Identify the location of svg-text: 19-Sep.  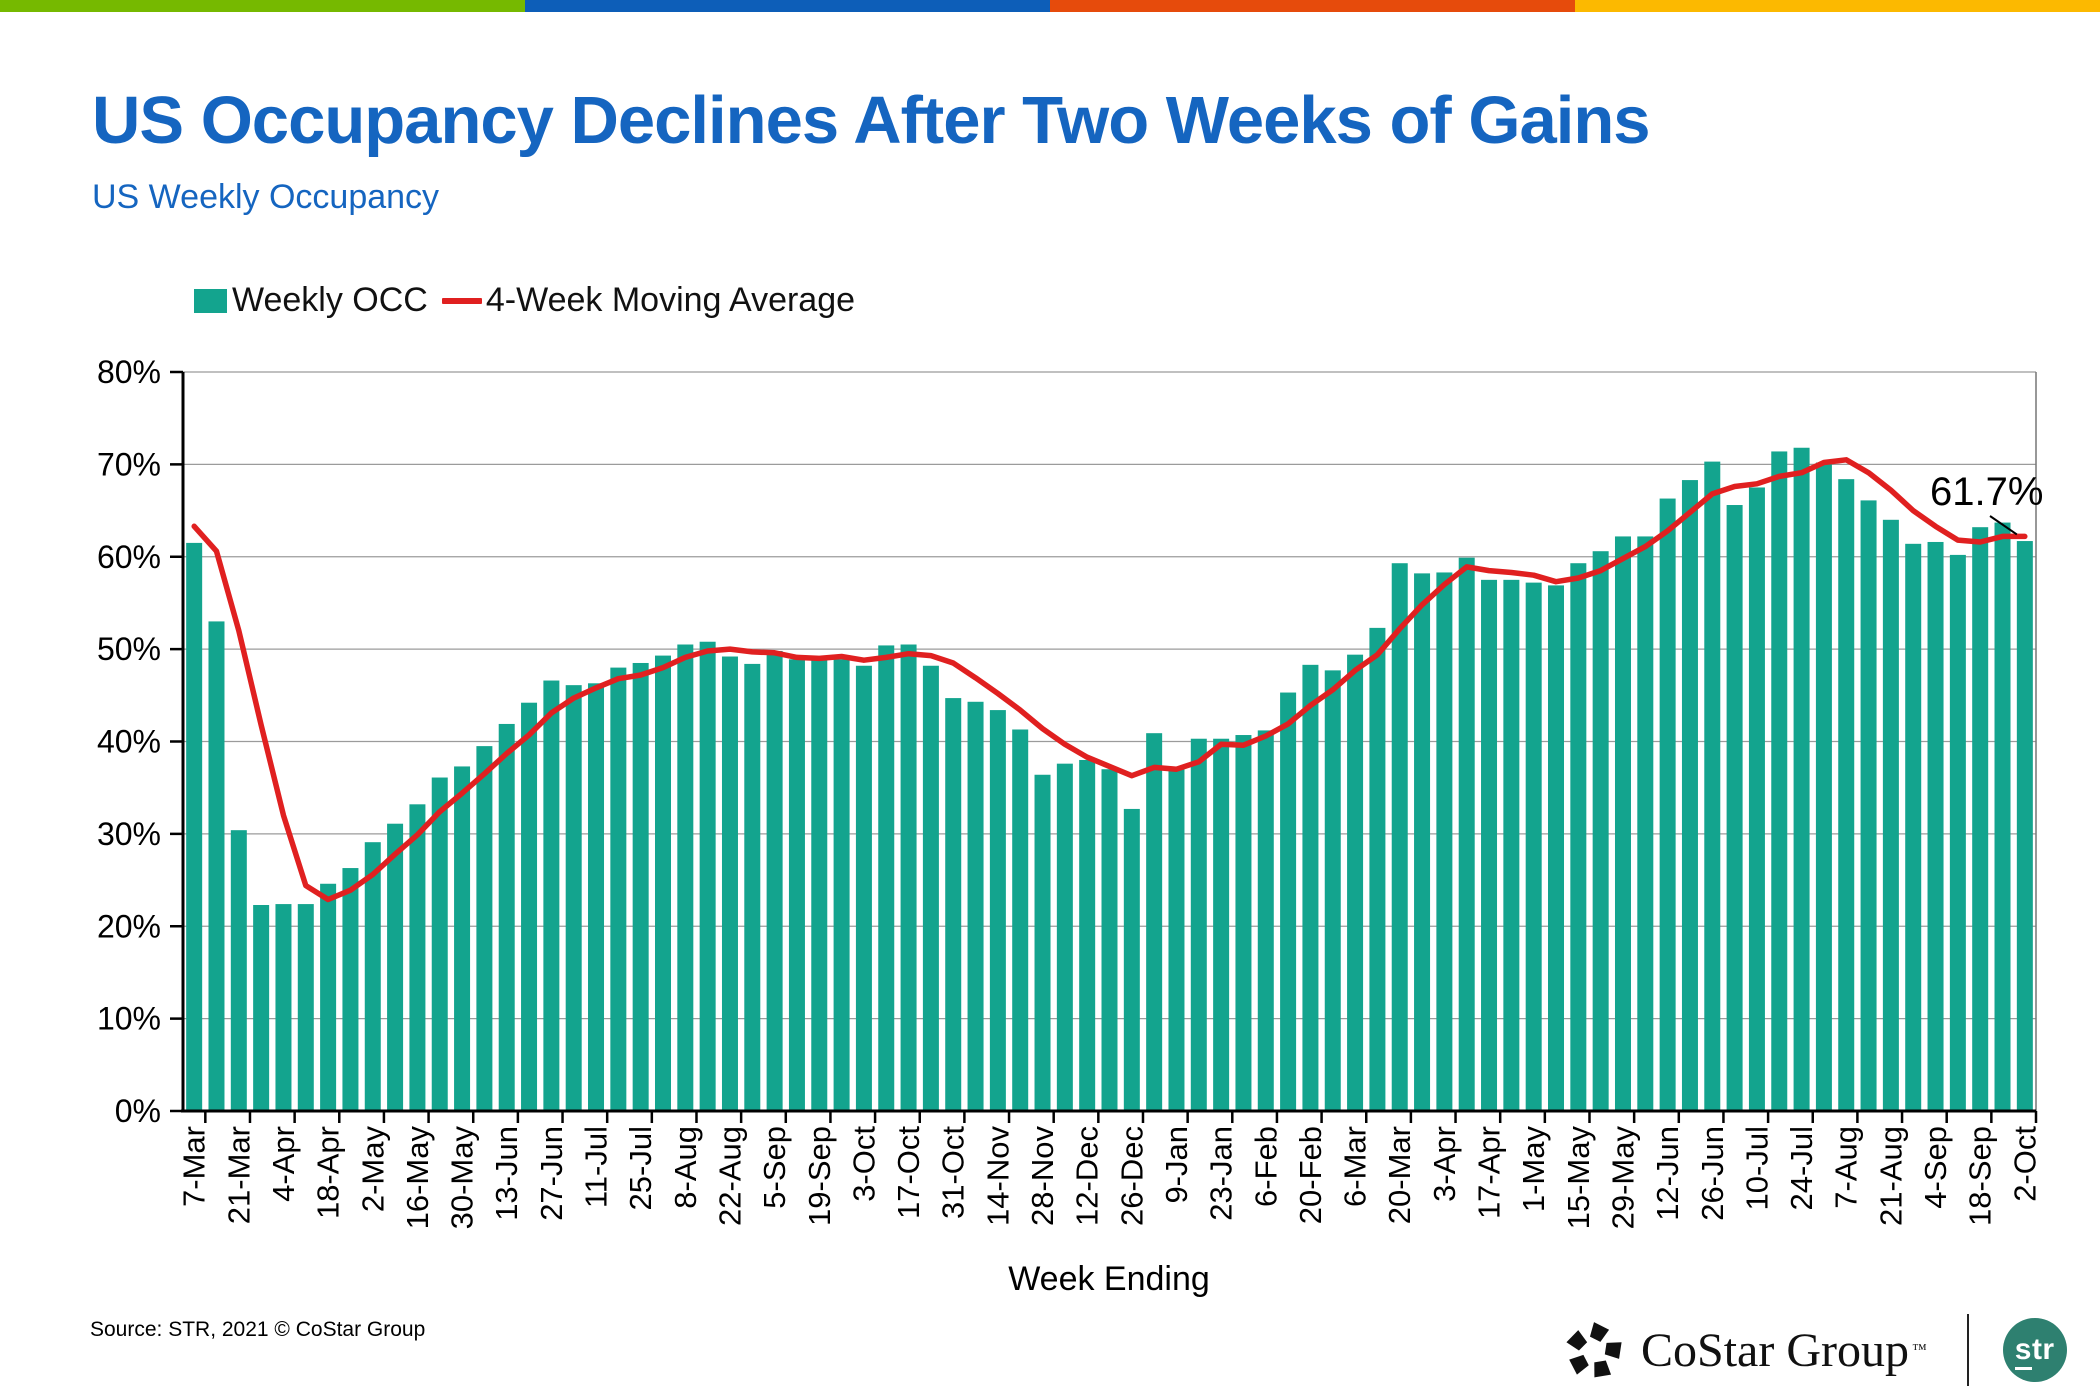
(819, 1176).